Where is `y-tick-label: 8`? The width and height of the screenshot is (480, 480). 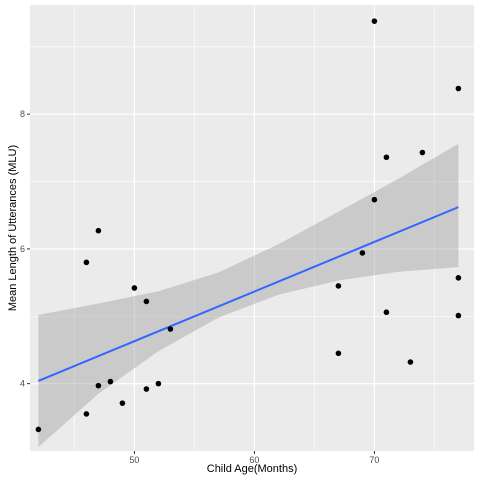 y-tick-label: 8 is located at coordinates (22, 114).